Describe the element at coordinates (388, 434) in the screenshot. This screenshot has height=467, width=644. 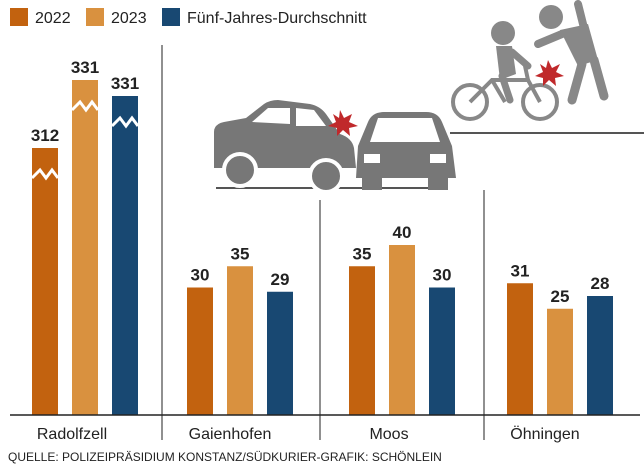
I see `category-label-2: Moos` at that location.